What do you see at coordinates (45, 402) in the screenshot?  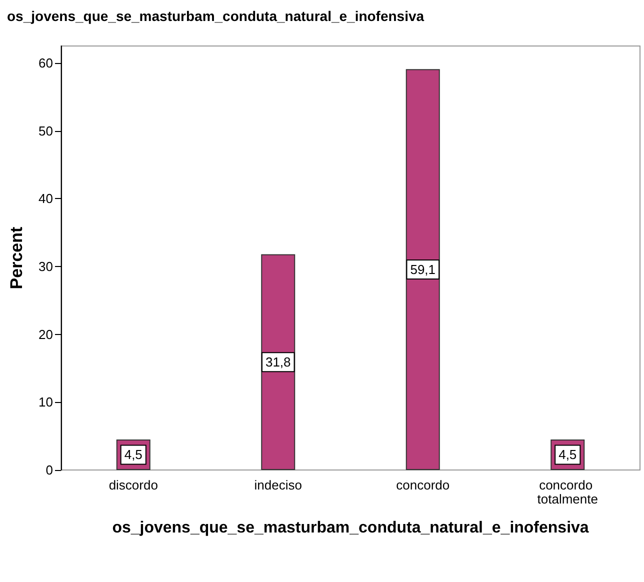 I see `y-tick-label: 10` at bounding box center [45, 402].